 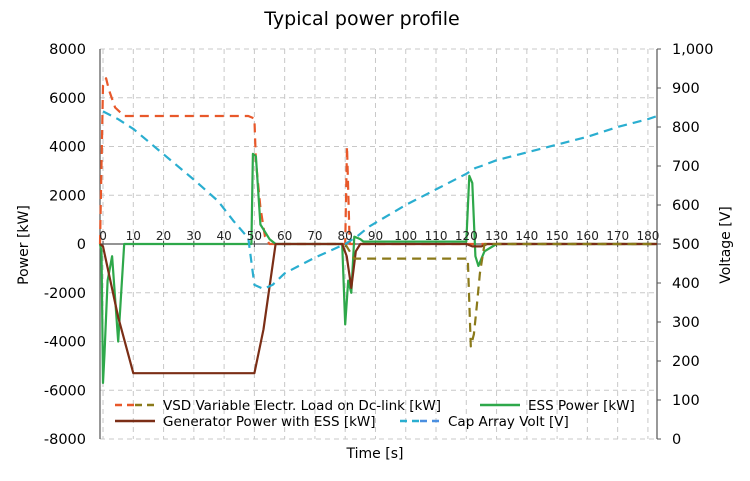 What do you see at coordinates (436, 236) in the screenshot?
I see `x-tick-label: 110` at bounding box center [436, 236].